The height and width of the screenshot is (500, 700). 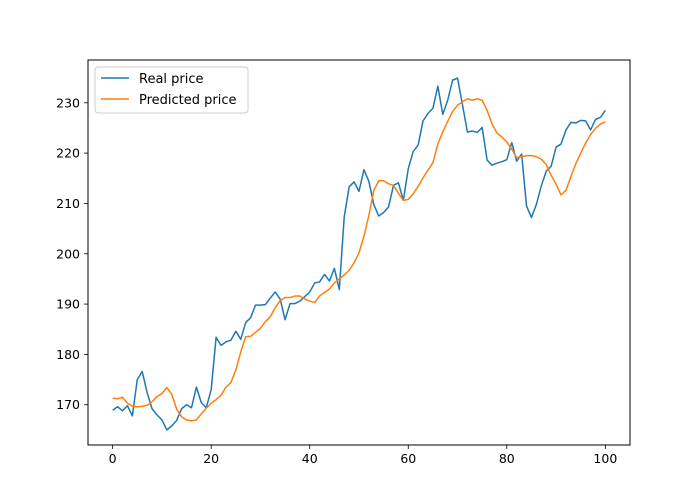 What do you see at coordinates (68, 404) in the screenshot?
I see `y-tick-label: 170` at bounding box center [68, 404].